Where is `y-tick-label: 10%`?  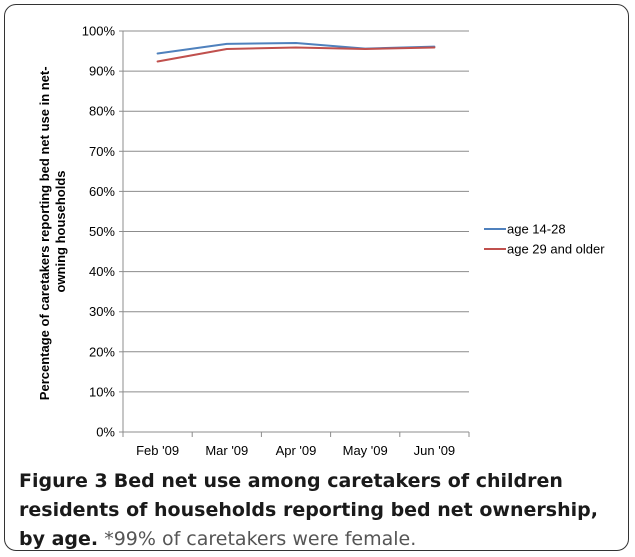
y-tick-label: 10% is located at coordinates (102, 391).